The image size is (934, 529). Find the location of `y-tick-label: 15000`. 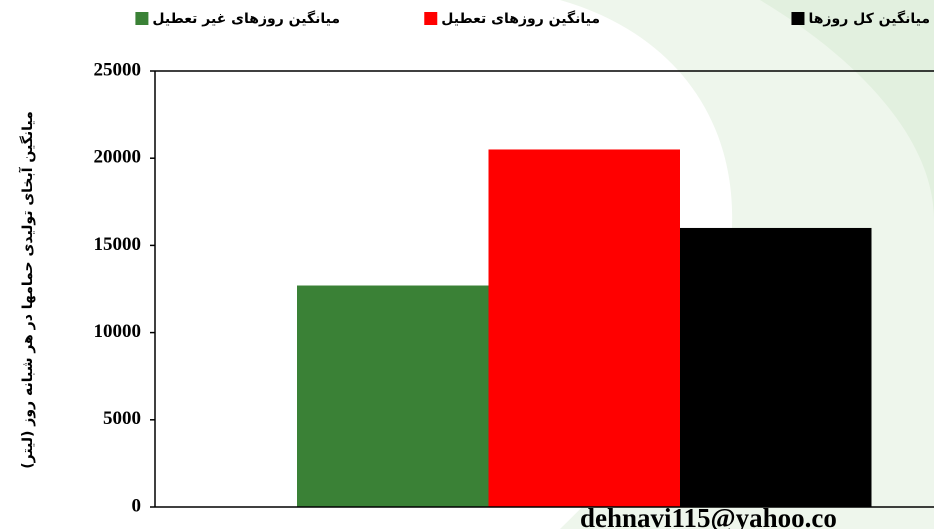

y-tick-label: 15000 is located at coordinates (118, 244).